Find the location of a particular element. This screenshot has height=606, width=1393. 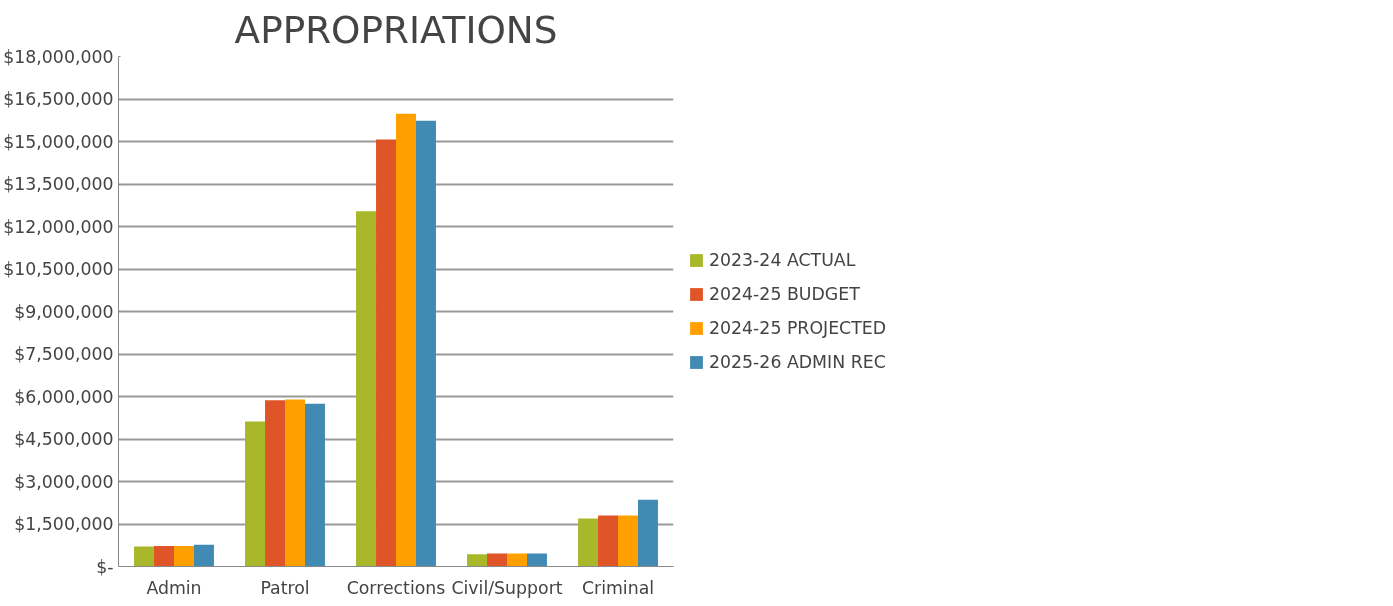

y-tick-label: $1,500,000 is located at coordinates (64, 524).